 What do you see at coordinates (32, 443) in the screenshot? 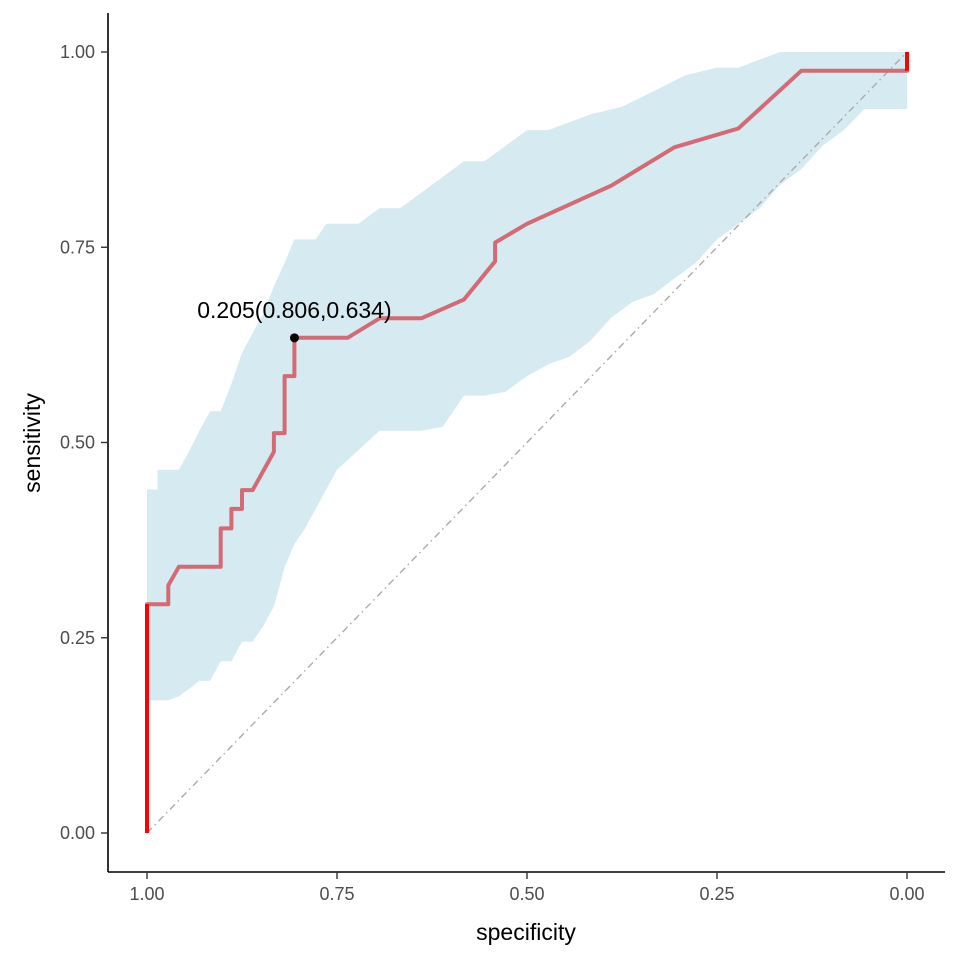
I see `y-axis-title: sensitivity` at bounding box center [32, 443].